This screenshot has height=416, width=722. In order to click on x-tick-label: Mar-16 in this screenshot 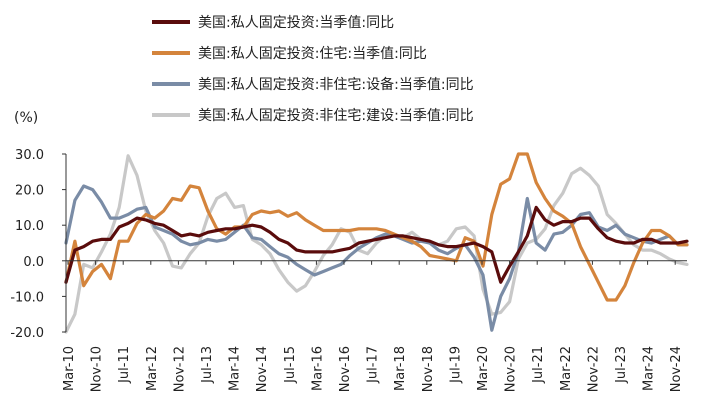, I will do `click(317, 368)`.